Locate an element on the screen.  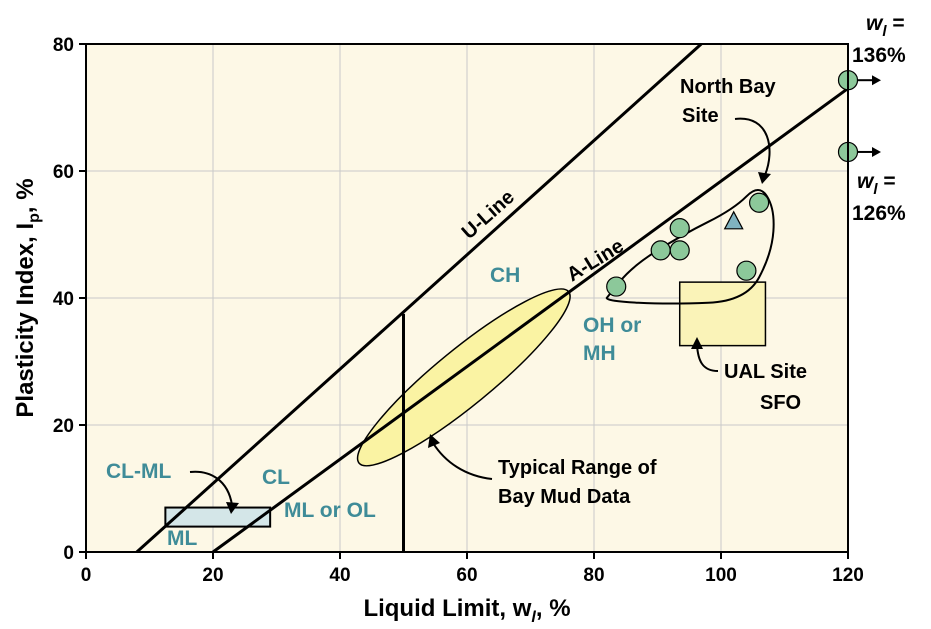
north-bay-enclosure is located at coordinates (690, 247).